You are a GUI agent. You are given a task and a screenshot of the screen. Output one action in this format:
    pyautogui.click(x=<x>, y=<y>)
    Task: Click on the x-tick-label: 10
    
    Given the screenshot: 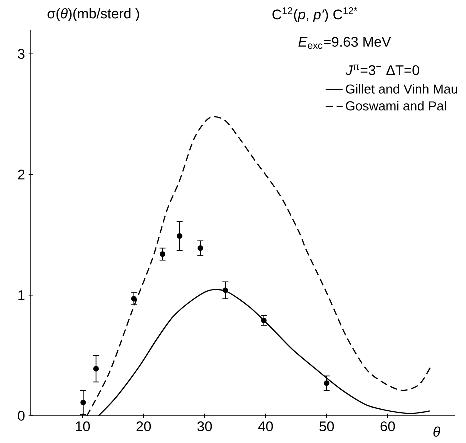 What is the action you would take?
    pyautogui.click(x=83, y=427)
    